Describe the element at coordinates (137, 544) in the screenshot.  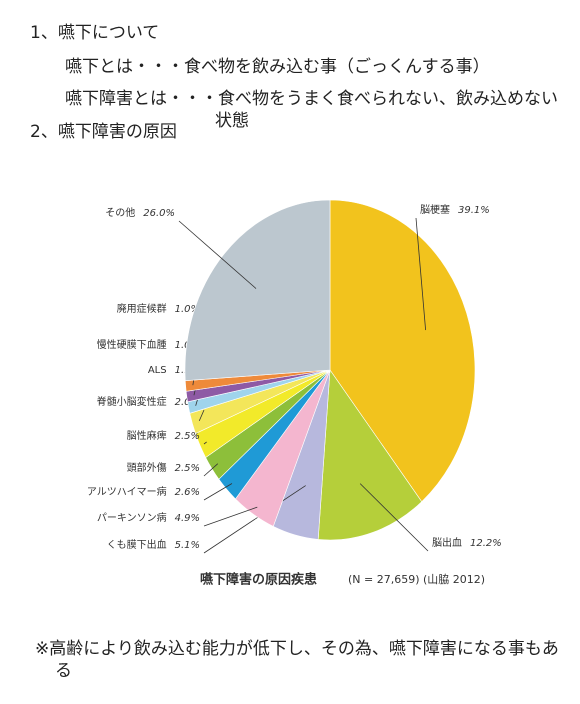
I see `category-label: くも膜下出血` at that location.